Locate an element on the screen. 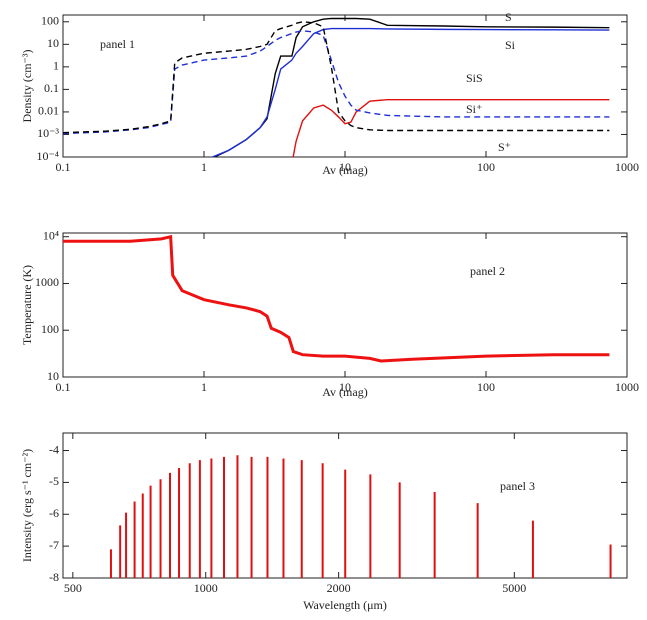  x-tick-label: 500 is located at coordinates (73, 588).